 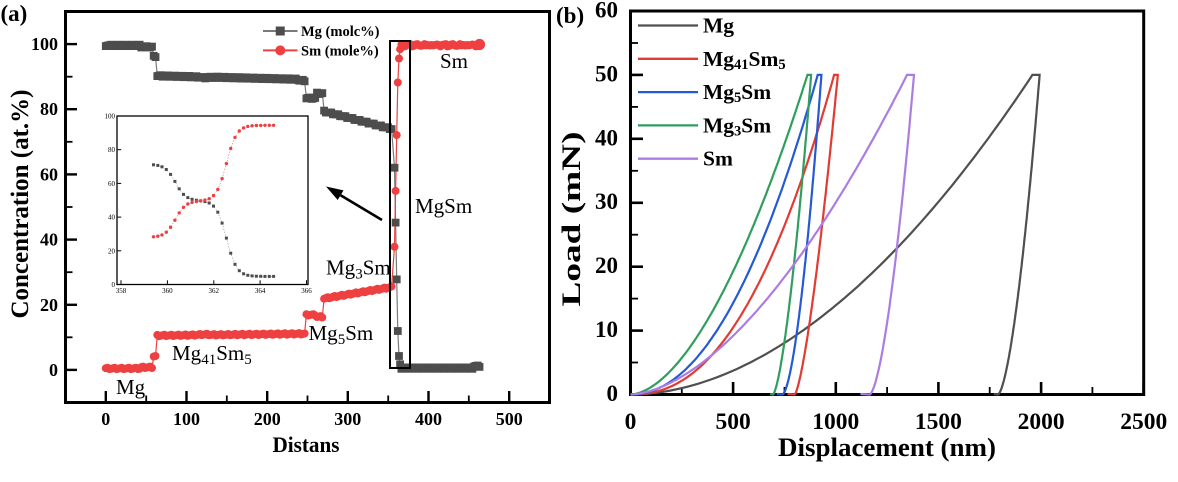 I want to click on svg-text: 360, so click(x=167, y=291).